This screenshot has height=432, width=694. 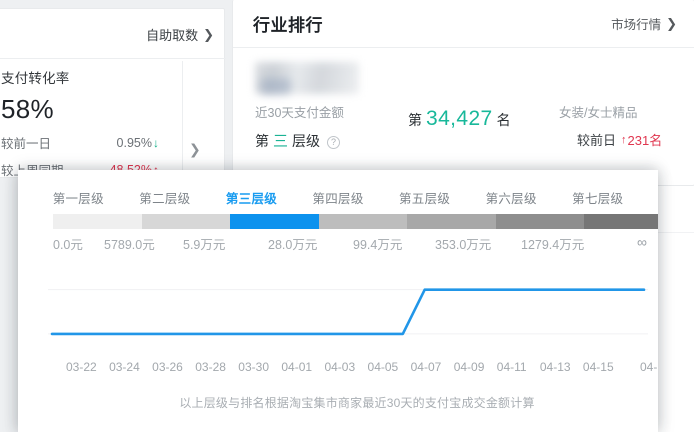 I want to click on question-mark-icon: ?, so click(x=334, y=142).